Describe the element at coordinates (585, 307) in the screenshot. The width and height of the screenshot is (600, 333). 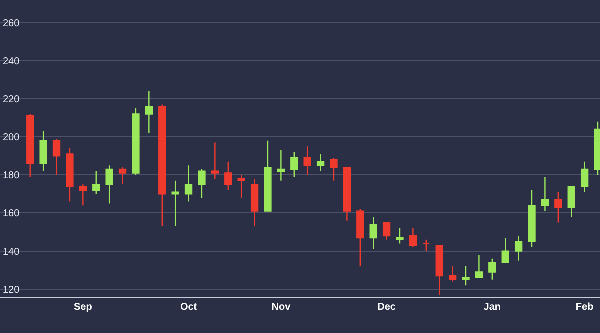
I see `x-tick-label: Feb` at that location.